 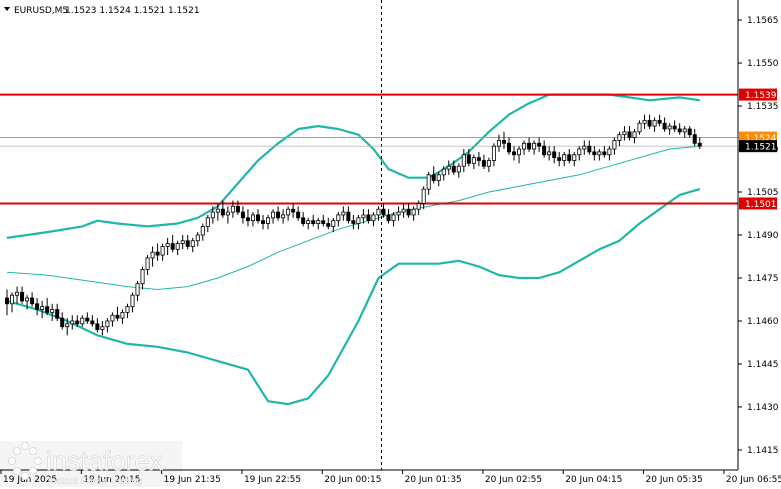 I want to click on x-tick-label: 19 Jun 21:35, so click(x=192, y=480).